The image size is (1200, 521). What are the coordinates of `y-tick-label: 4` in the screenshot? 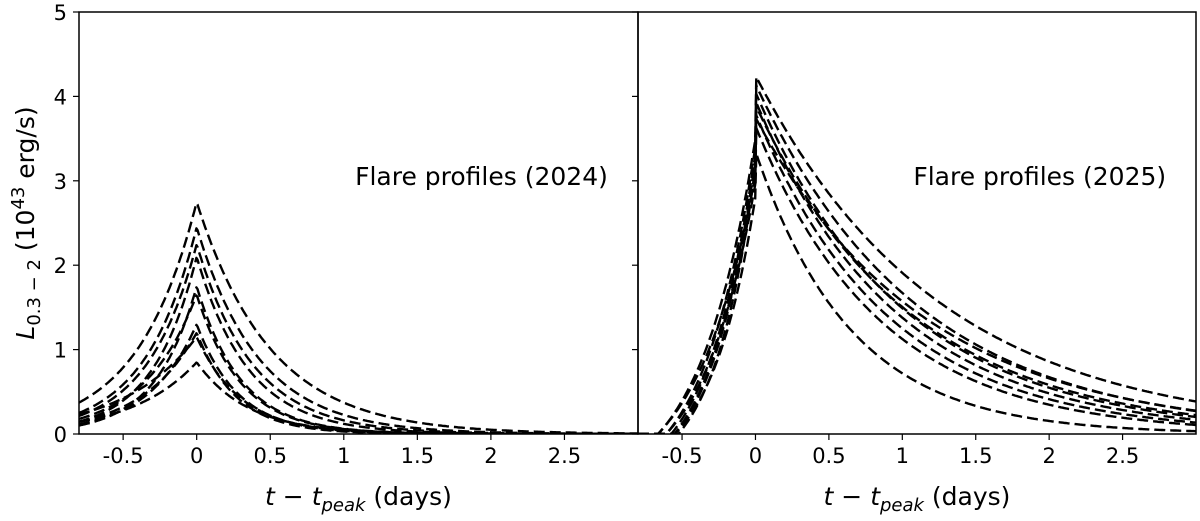 It's located at (60, 97).